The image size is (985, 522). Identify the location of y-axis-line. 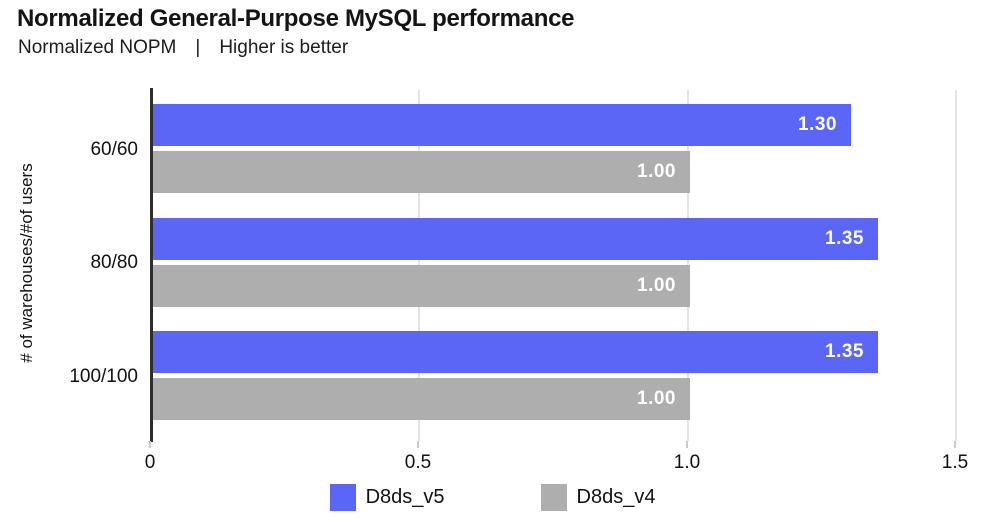
(151, 265).